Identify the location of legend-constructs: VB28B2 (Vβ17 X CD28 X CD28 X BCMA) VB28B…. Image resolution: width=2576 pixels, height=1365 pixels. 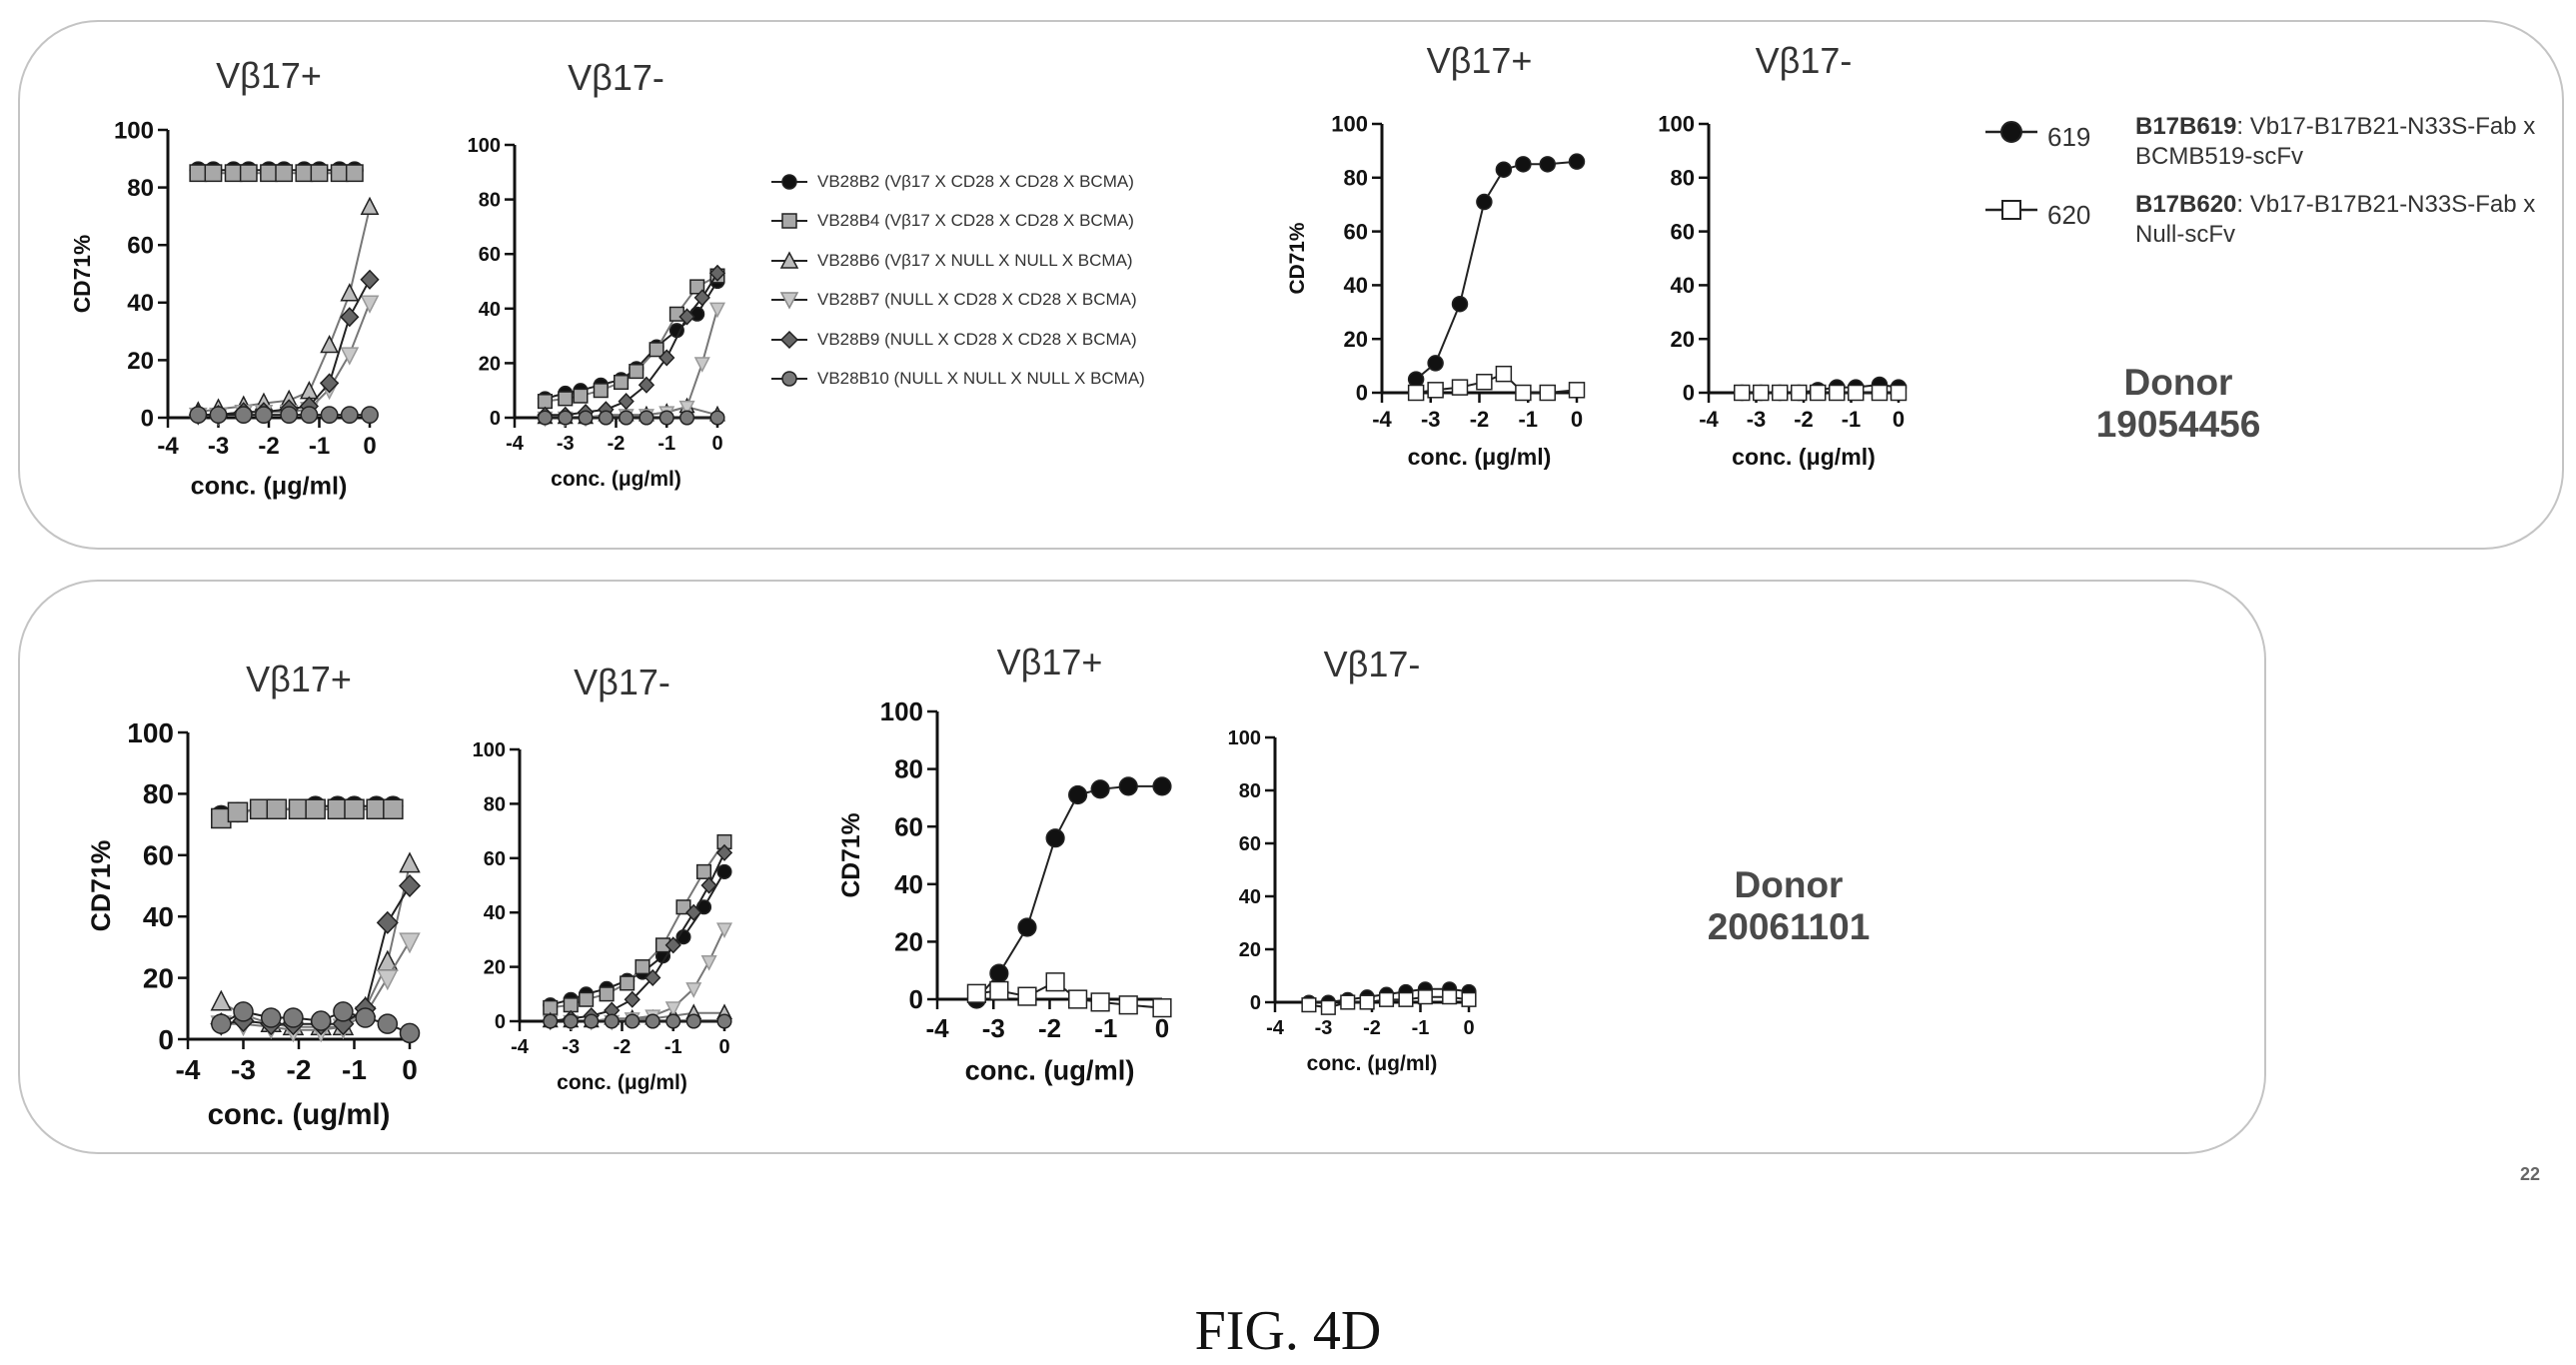
(957, 281).